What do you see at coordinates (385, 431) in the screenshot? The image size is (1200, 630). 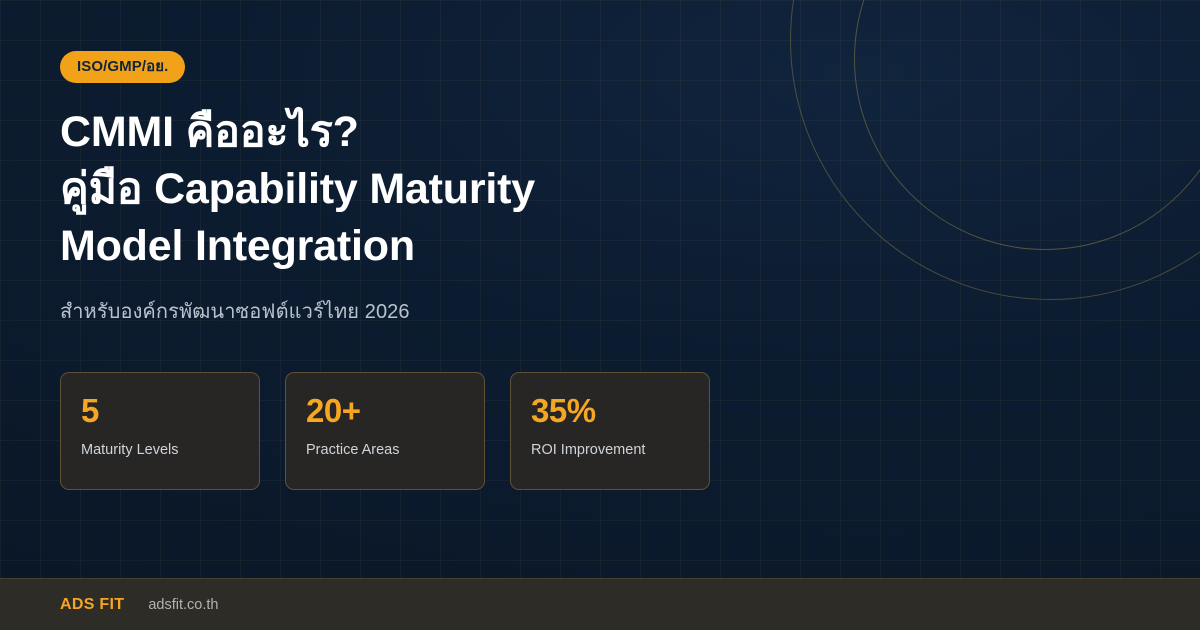 I see `stat-card: 20+ Practice Areas` at bounding box center [385, 431].